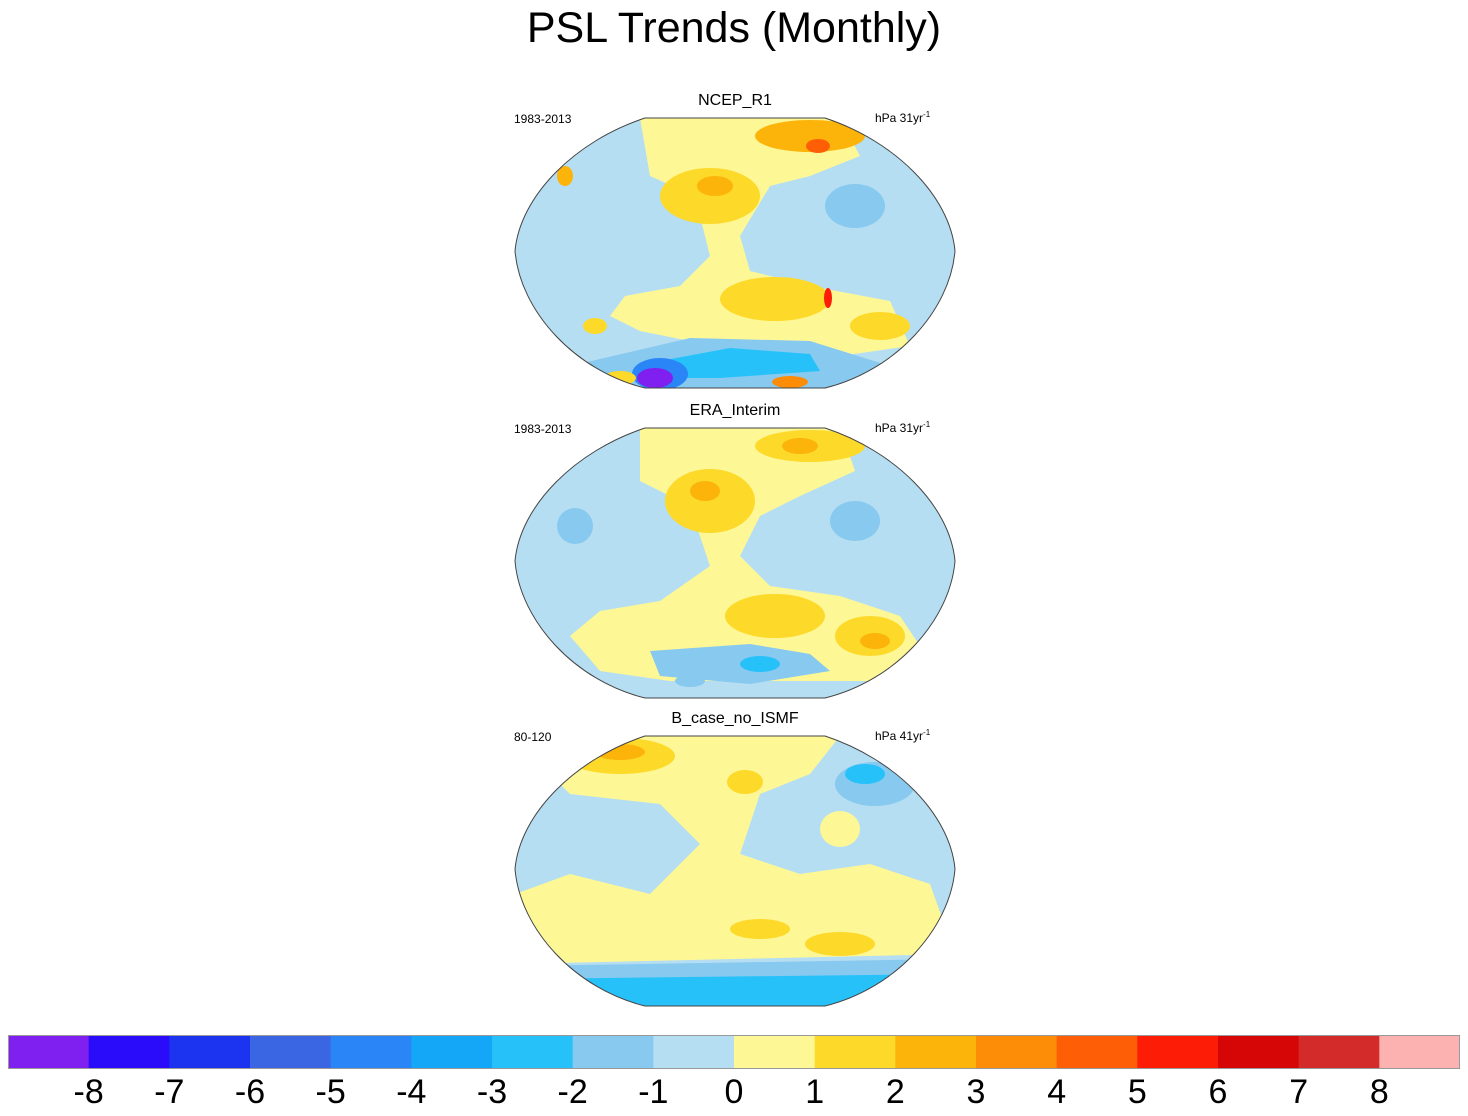 This screenshot has height=1116, width=1468. What do you see at coordinates (735, 253) in the screenshot?
I see `map-ncep` at bounding box center [735, 253].